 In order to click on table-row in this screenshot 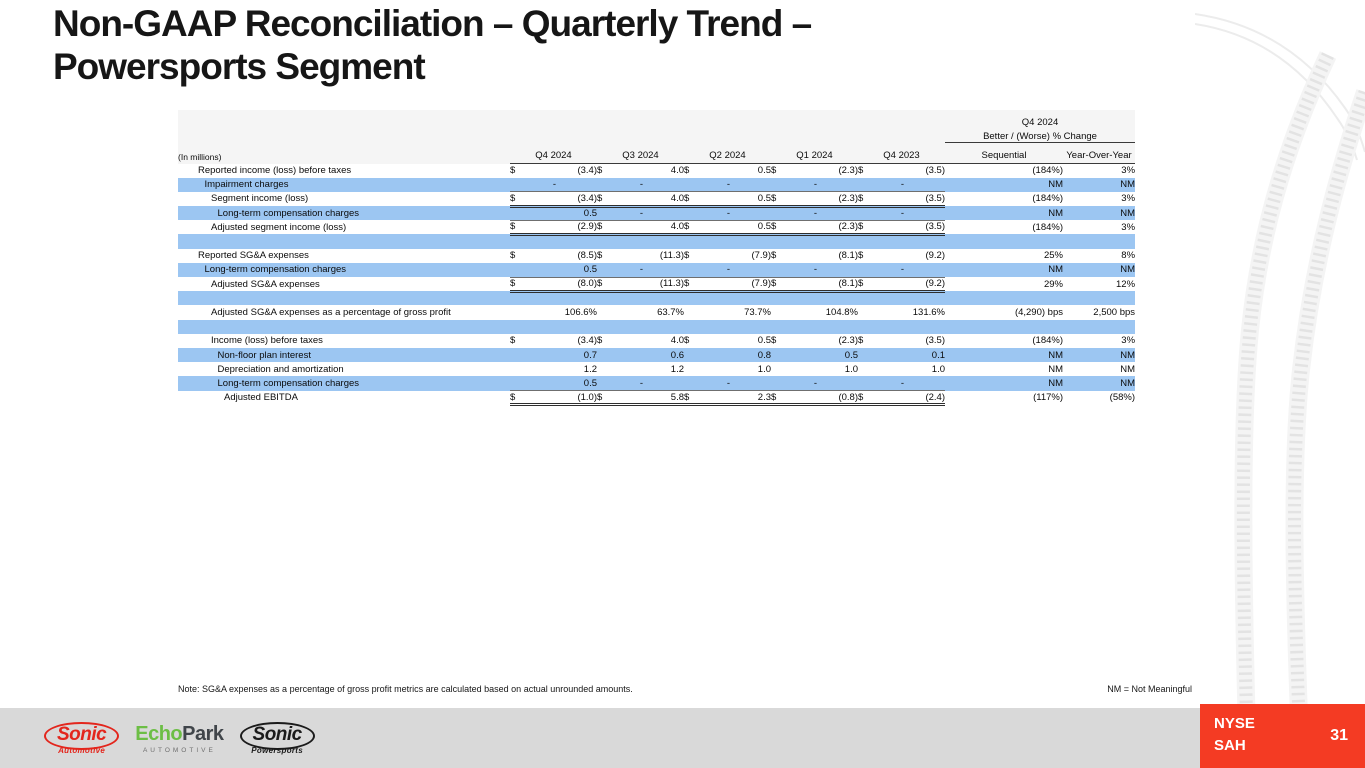, I will do `click(657, 298)`.